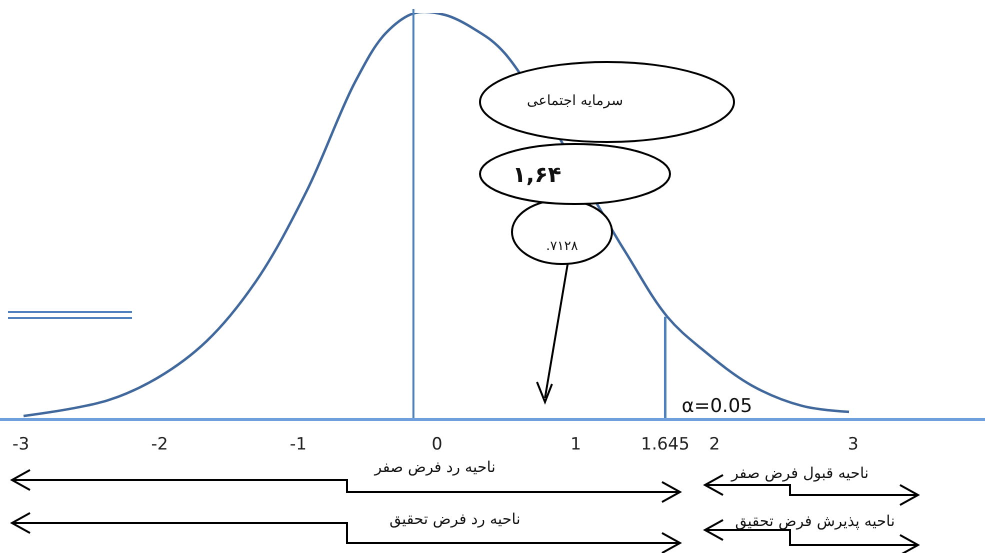  What do you see at coordinates (714, 444) in the screenshot?
I see `x-tick-label: 2` at bounding box center [714, 444].